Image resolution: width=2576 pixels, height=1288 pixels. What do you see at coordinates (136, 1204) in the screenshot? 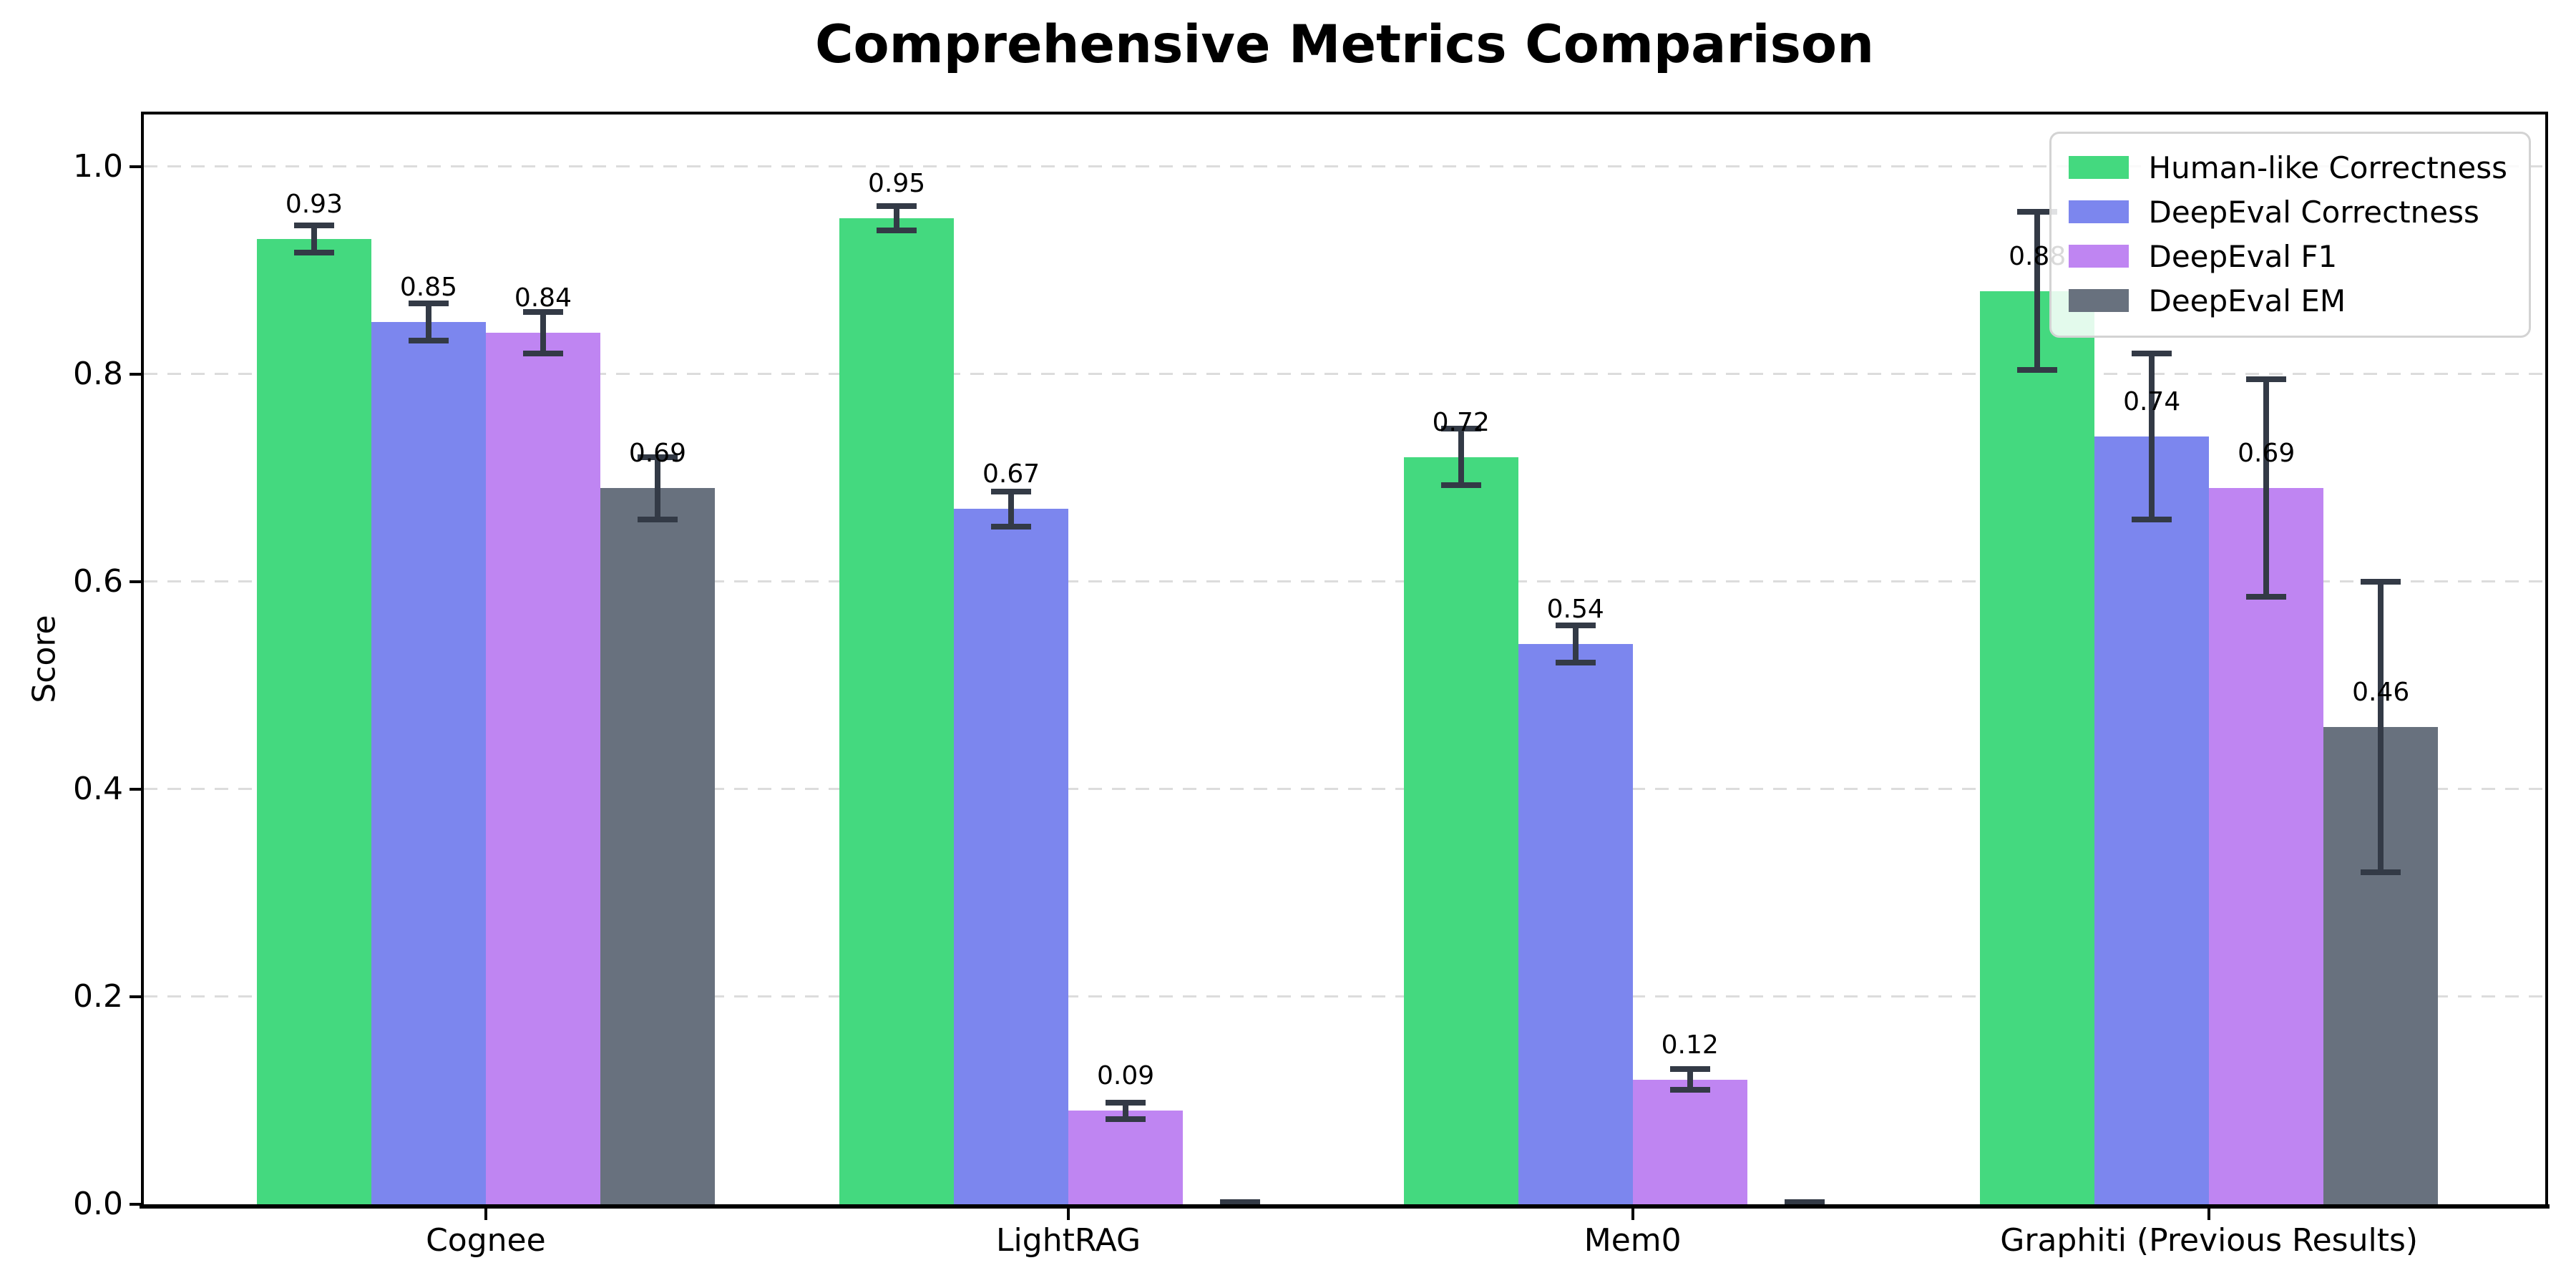
I see `y-tick-0.0` at bounding box center [136, 1204].